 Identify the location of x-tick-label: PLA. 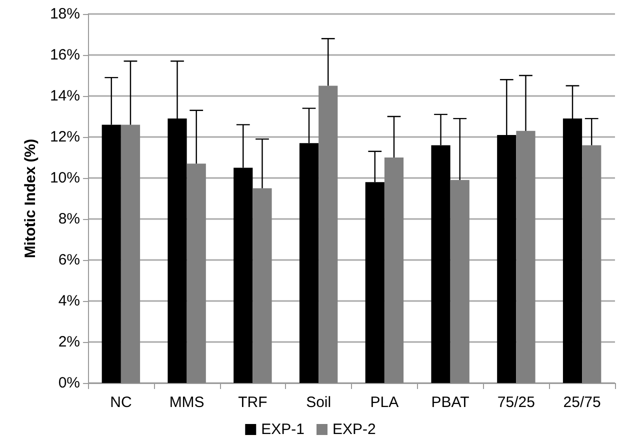
(384, 402).